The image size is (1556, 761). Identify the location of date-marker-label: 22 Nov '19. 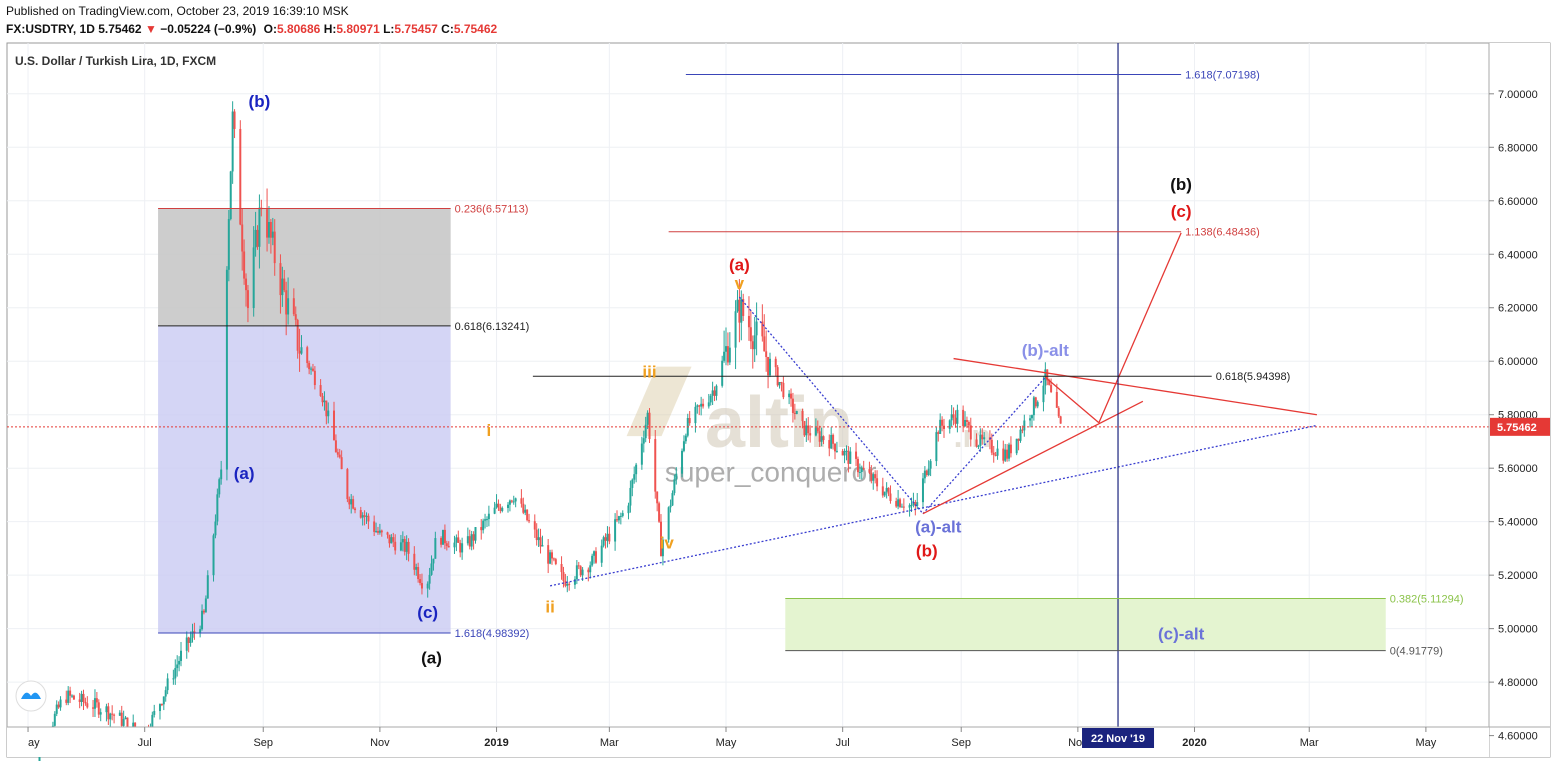
(1118, 739).